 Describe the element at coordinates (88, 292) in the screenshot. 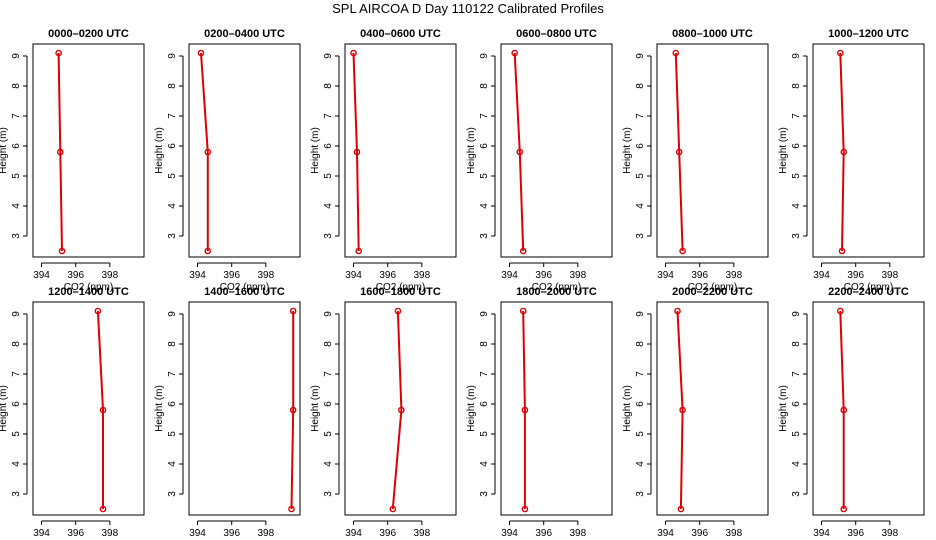

I see `panel-title: 1200–1400 UTC` at that location.